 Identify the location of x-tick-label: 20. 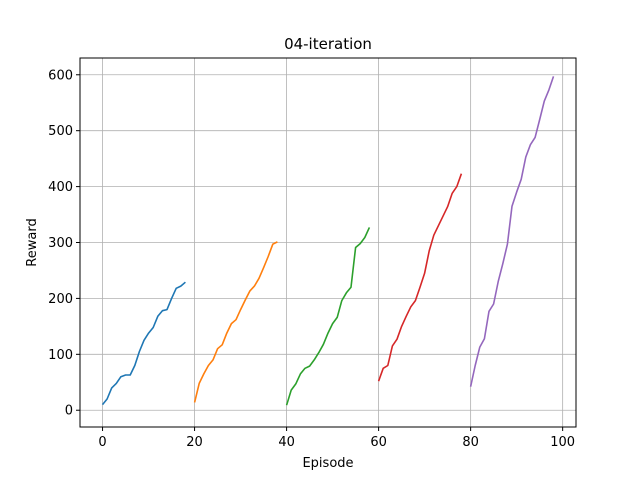
(194, 442).